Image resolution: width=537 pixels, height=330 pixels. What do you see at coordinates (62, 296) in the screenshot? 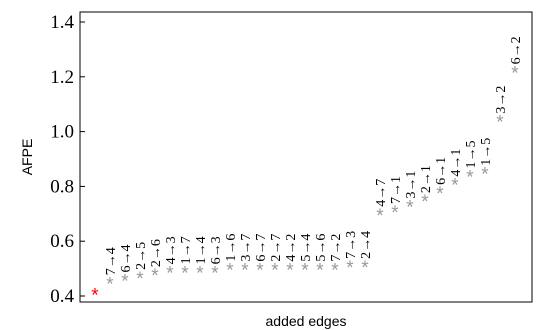
I see `y-tick-label: 0.4` at bounding box center [62, 296].